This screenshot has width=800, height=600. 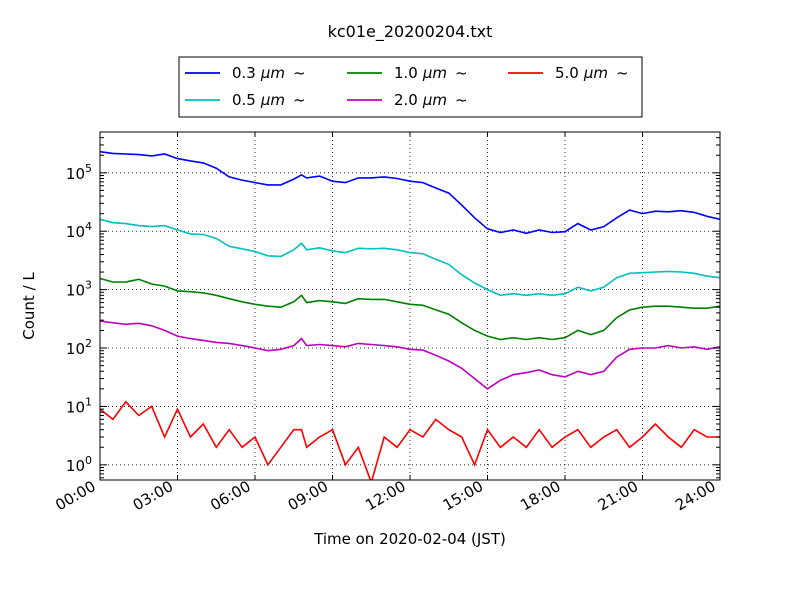 I want to click on series-line-0-3um, so click(x=410, y=192).